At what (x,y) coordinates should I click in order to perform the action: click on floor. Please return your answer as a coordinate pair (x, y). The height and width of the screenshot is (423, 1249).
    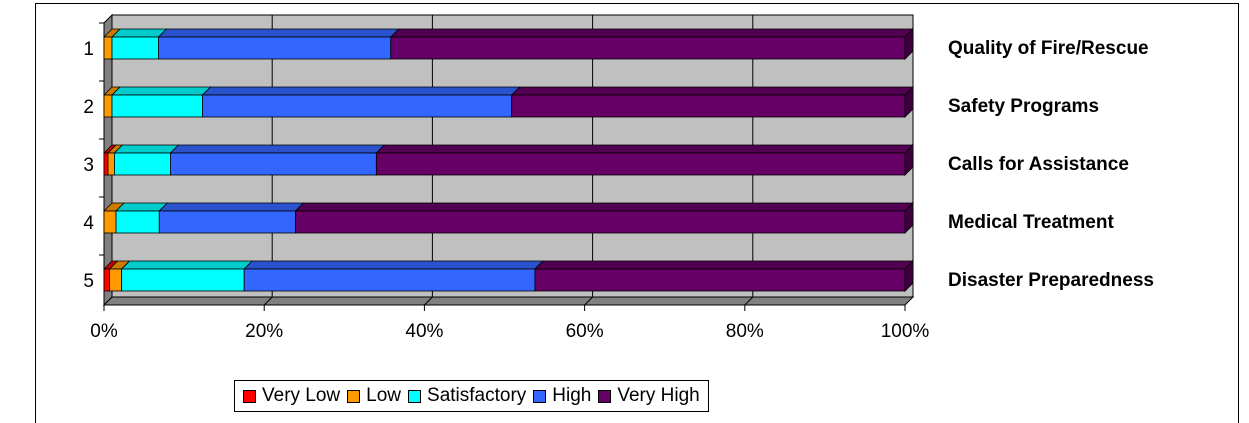
    Looking at the image, I should click on (508, 301).